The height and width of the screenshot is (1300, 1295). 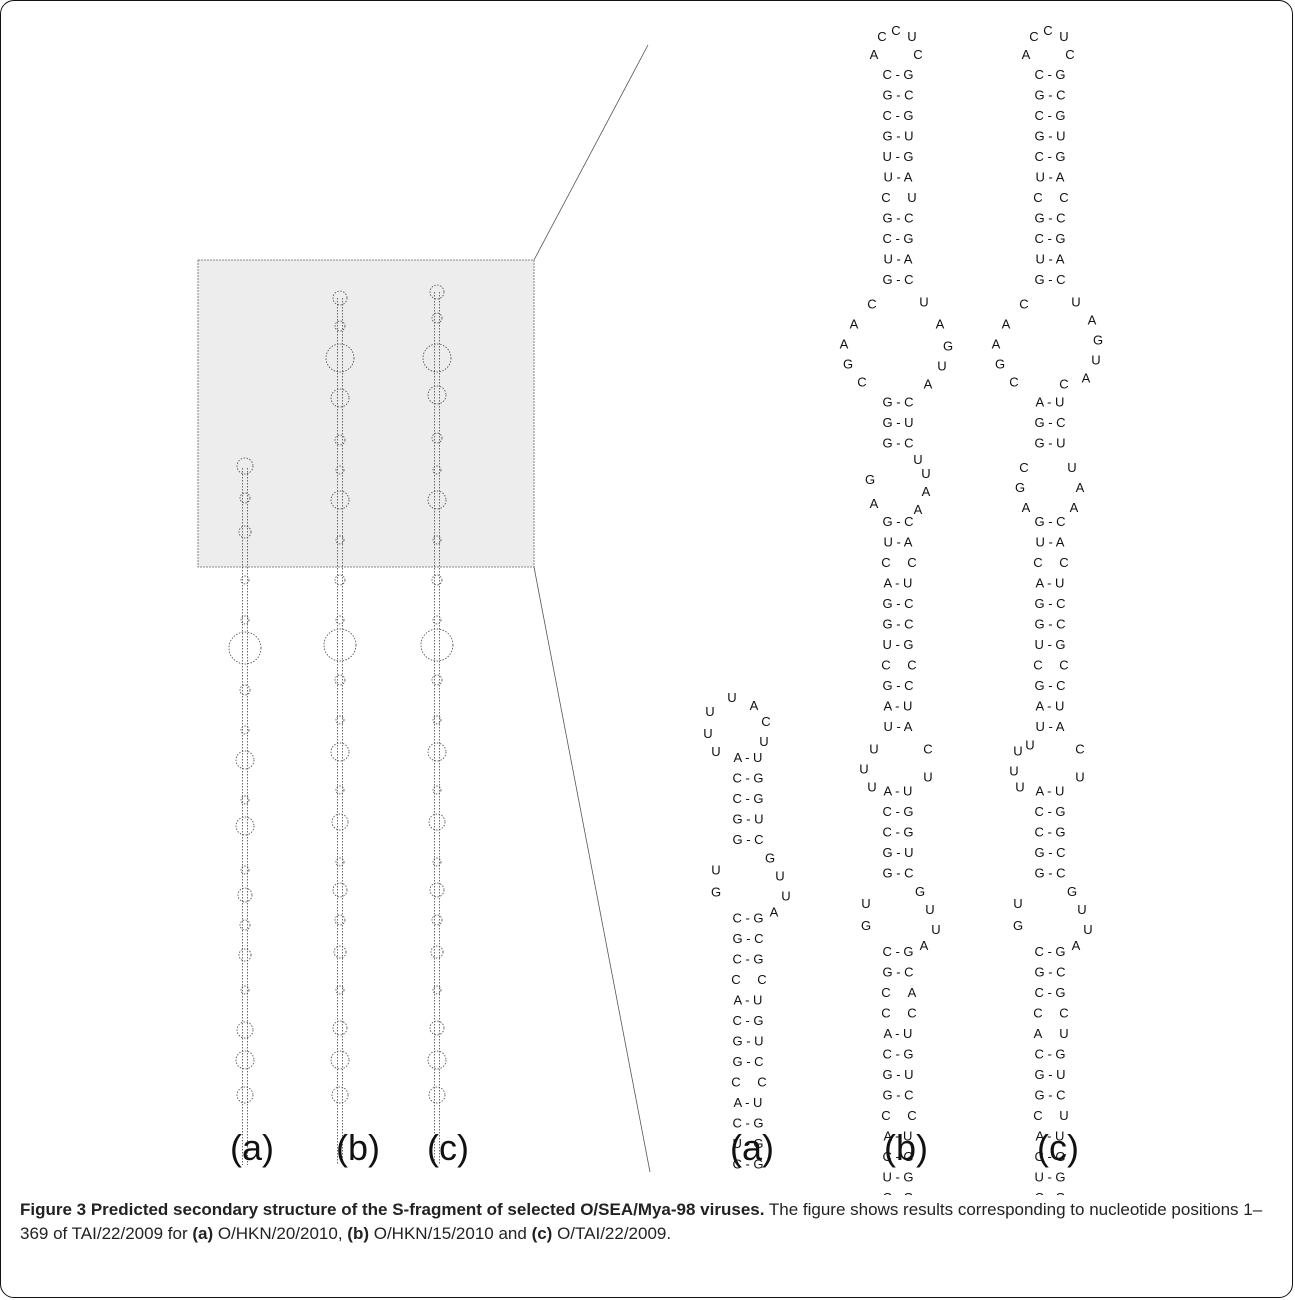 What do you see at coordinates (1058, 1147) in the screenshot?
I see `right-label-c: (c)` at bounding box center [1058, 1147].